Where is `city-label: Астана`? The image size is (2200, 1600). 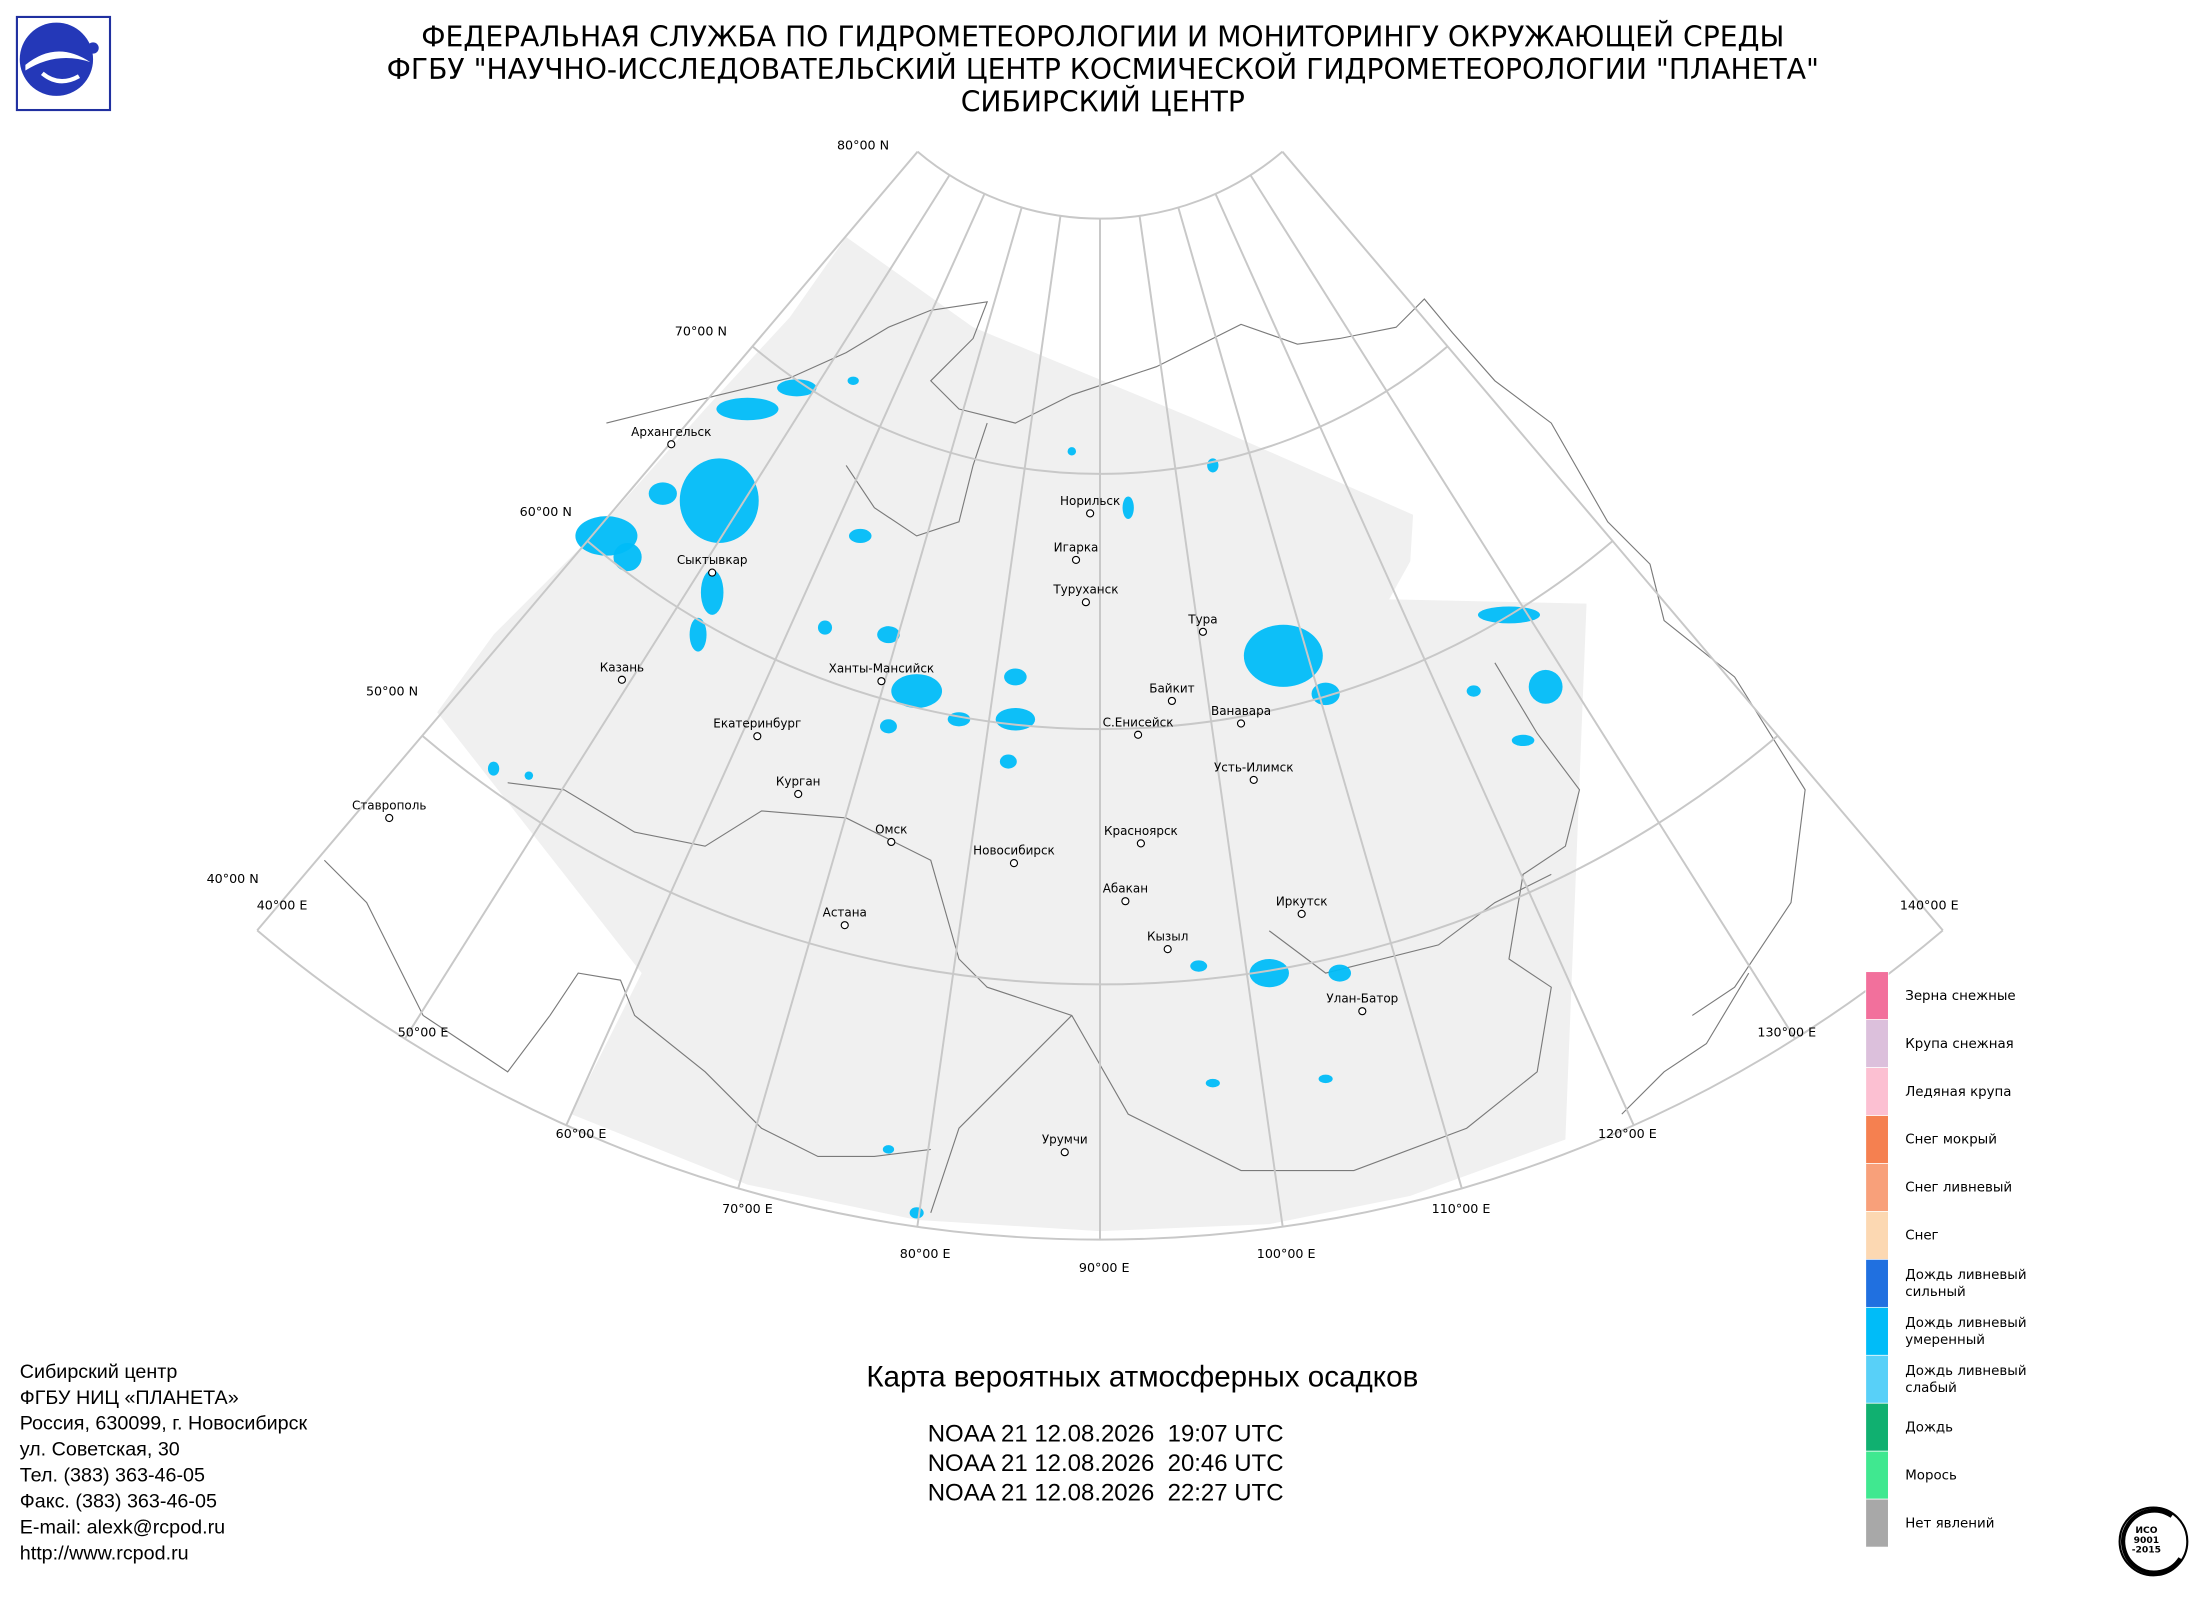
city-label: Астана is located at coordinates (845, 913).